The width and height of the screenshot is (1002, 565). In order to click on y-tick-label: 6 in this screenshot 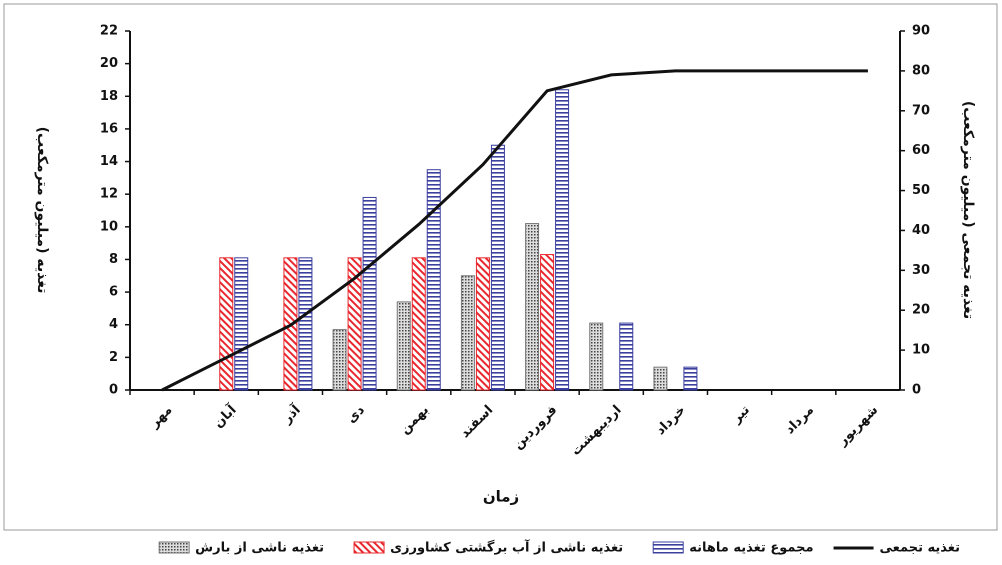, I will do `click(113, 292)`.